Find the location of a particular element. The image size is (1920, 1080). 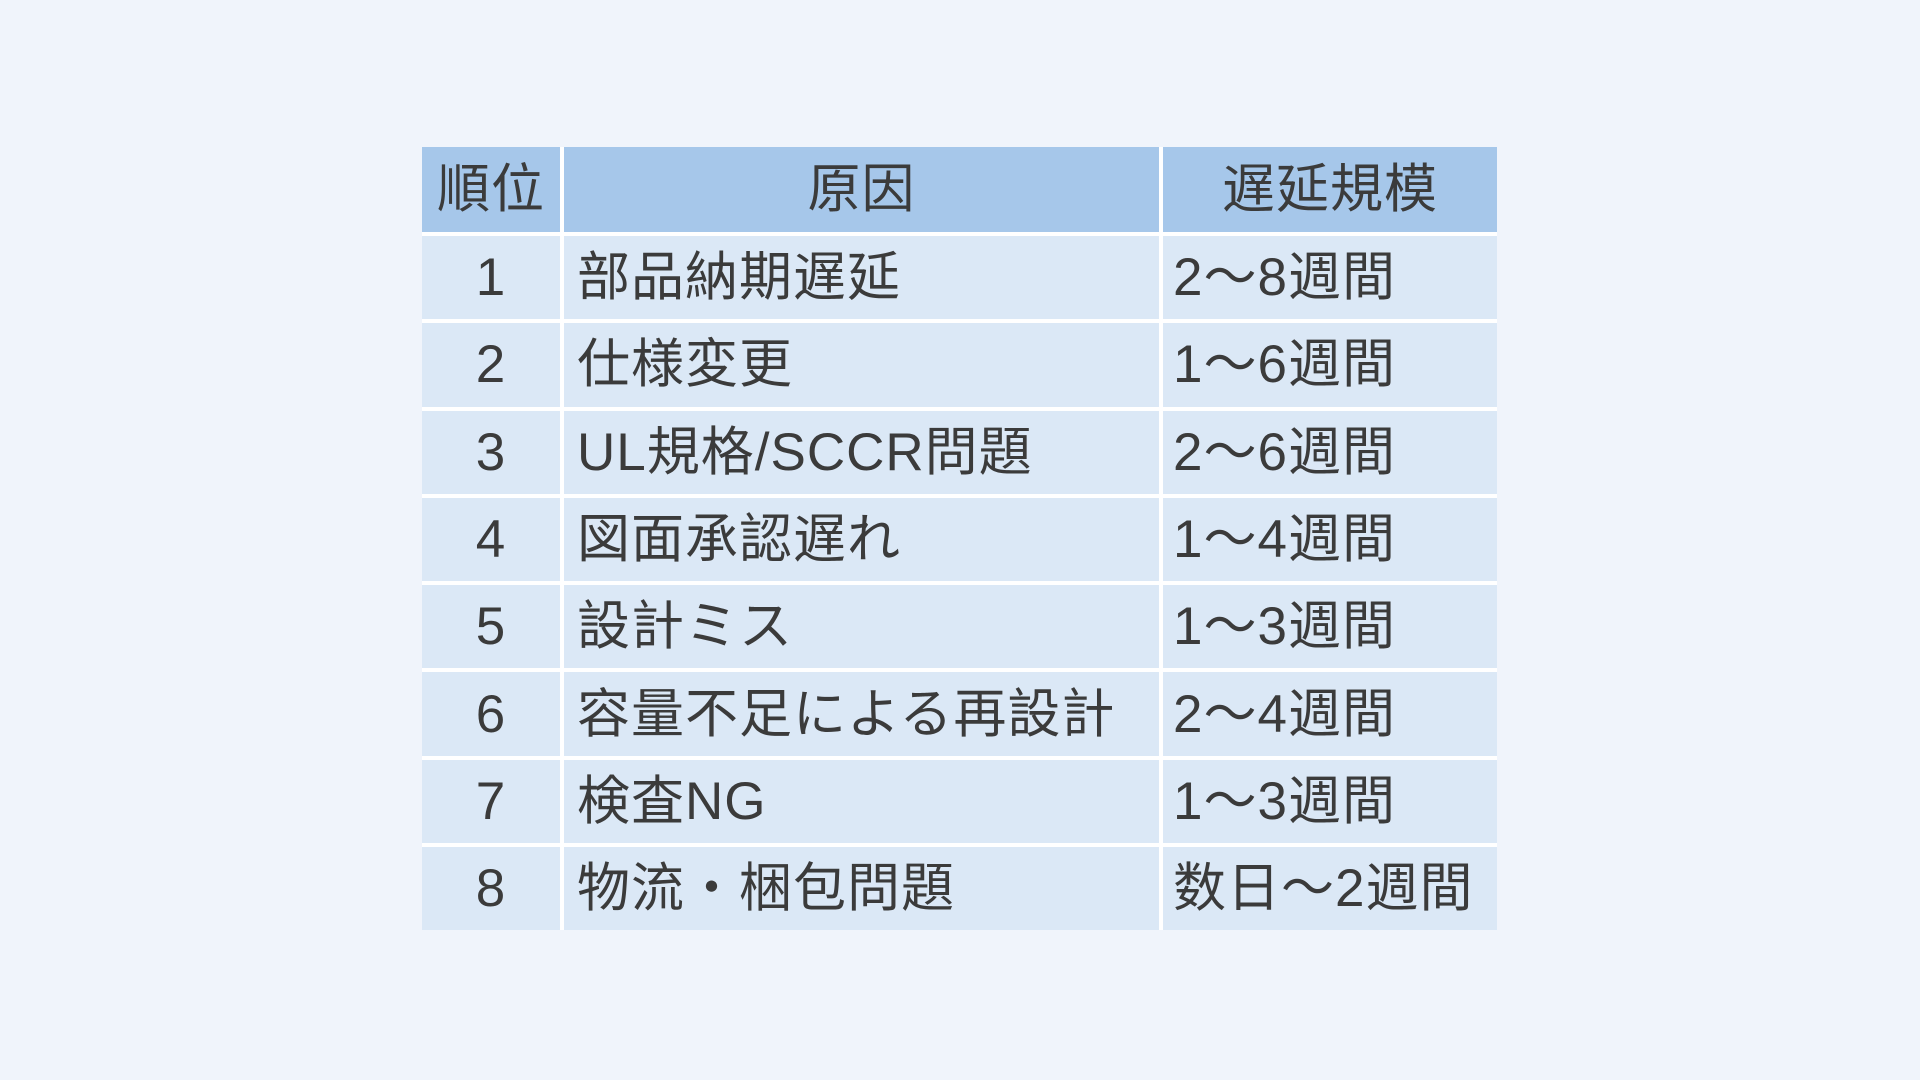

delay-cell: 数日〜2週間 is located at coordinates (1330, 889).